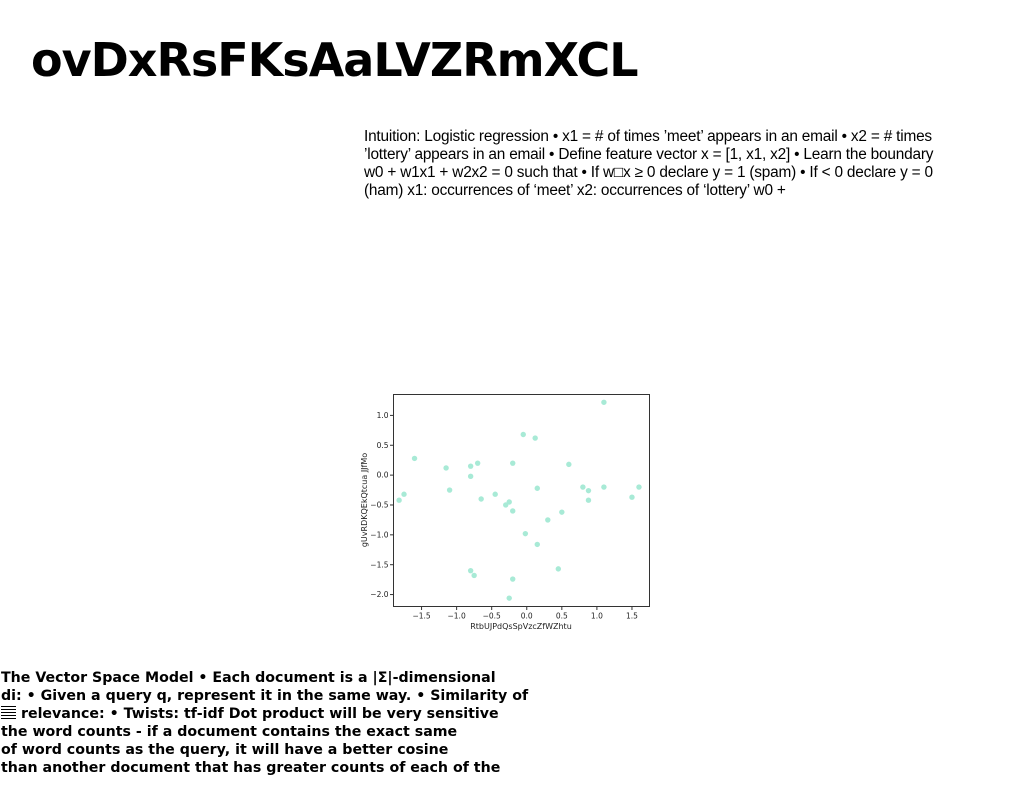 The width and height of the screenshot is (1024, 788). I want to click on x-tick-label: −1.0, so click(457, 616).